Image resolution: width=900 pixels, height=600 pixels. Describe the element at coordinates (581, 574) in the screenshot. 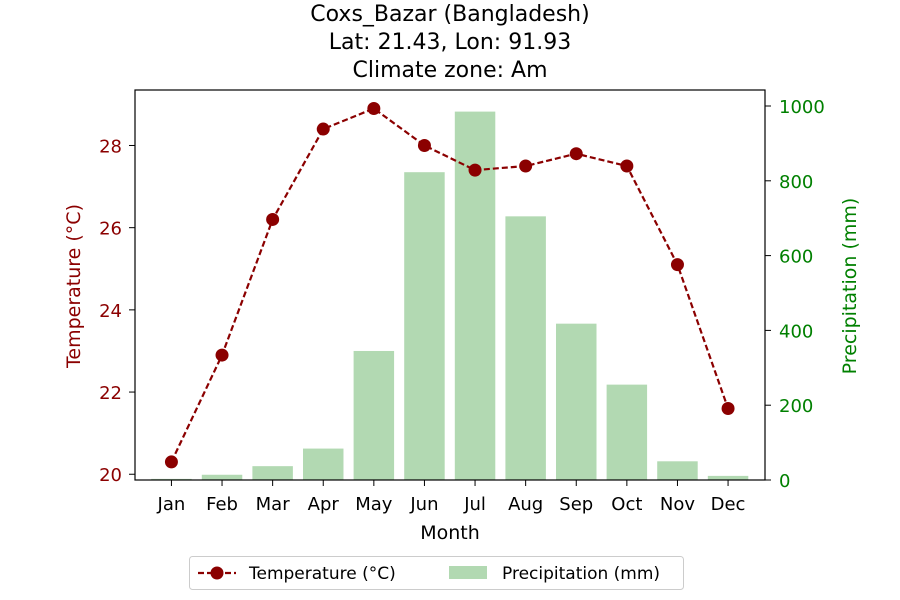

I see `legend-precipitation-label: Precipitation (mm)` at that location.